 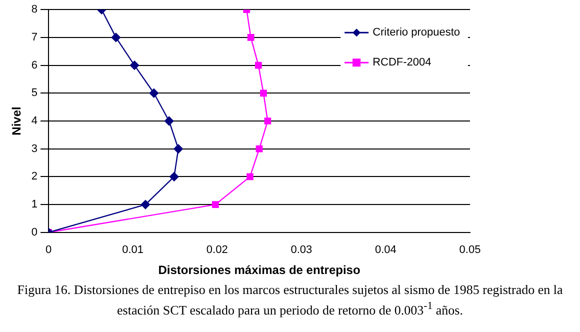 I want to click on y-tick-label: 1, so click(x=34, y=204).